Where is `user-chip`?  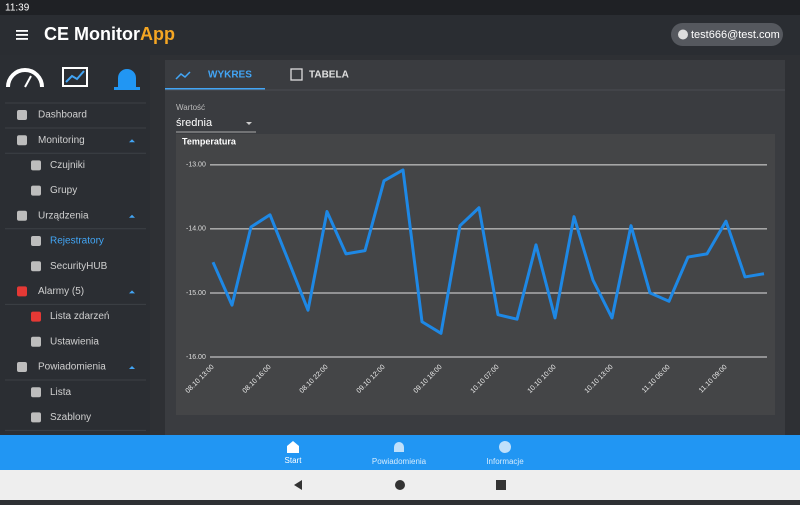
user-chip is located at coordinates (727, 34).